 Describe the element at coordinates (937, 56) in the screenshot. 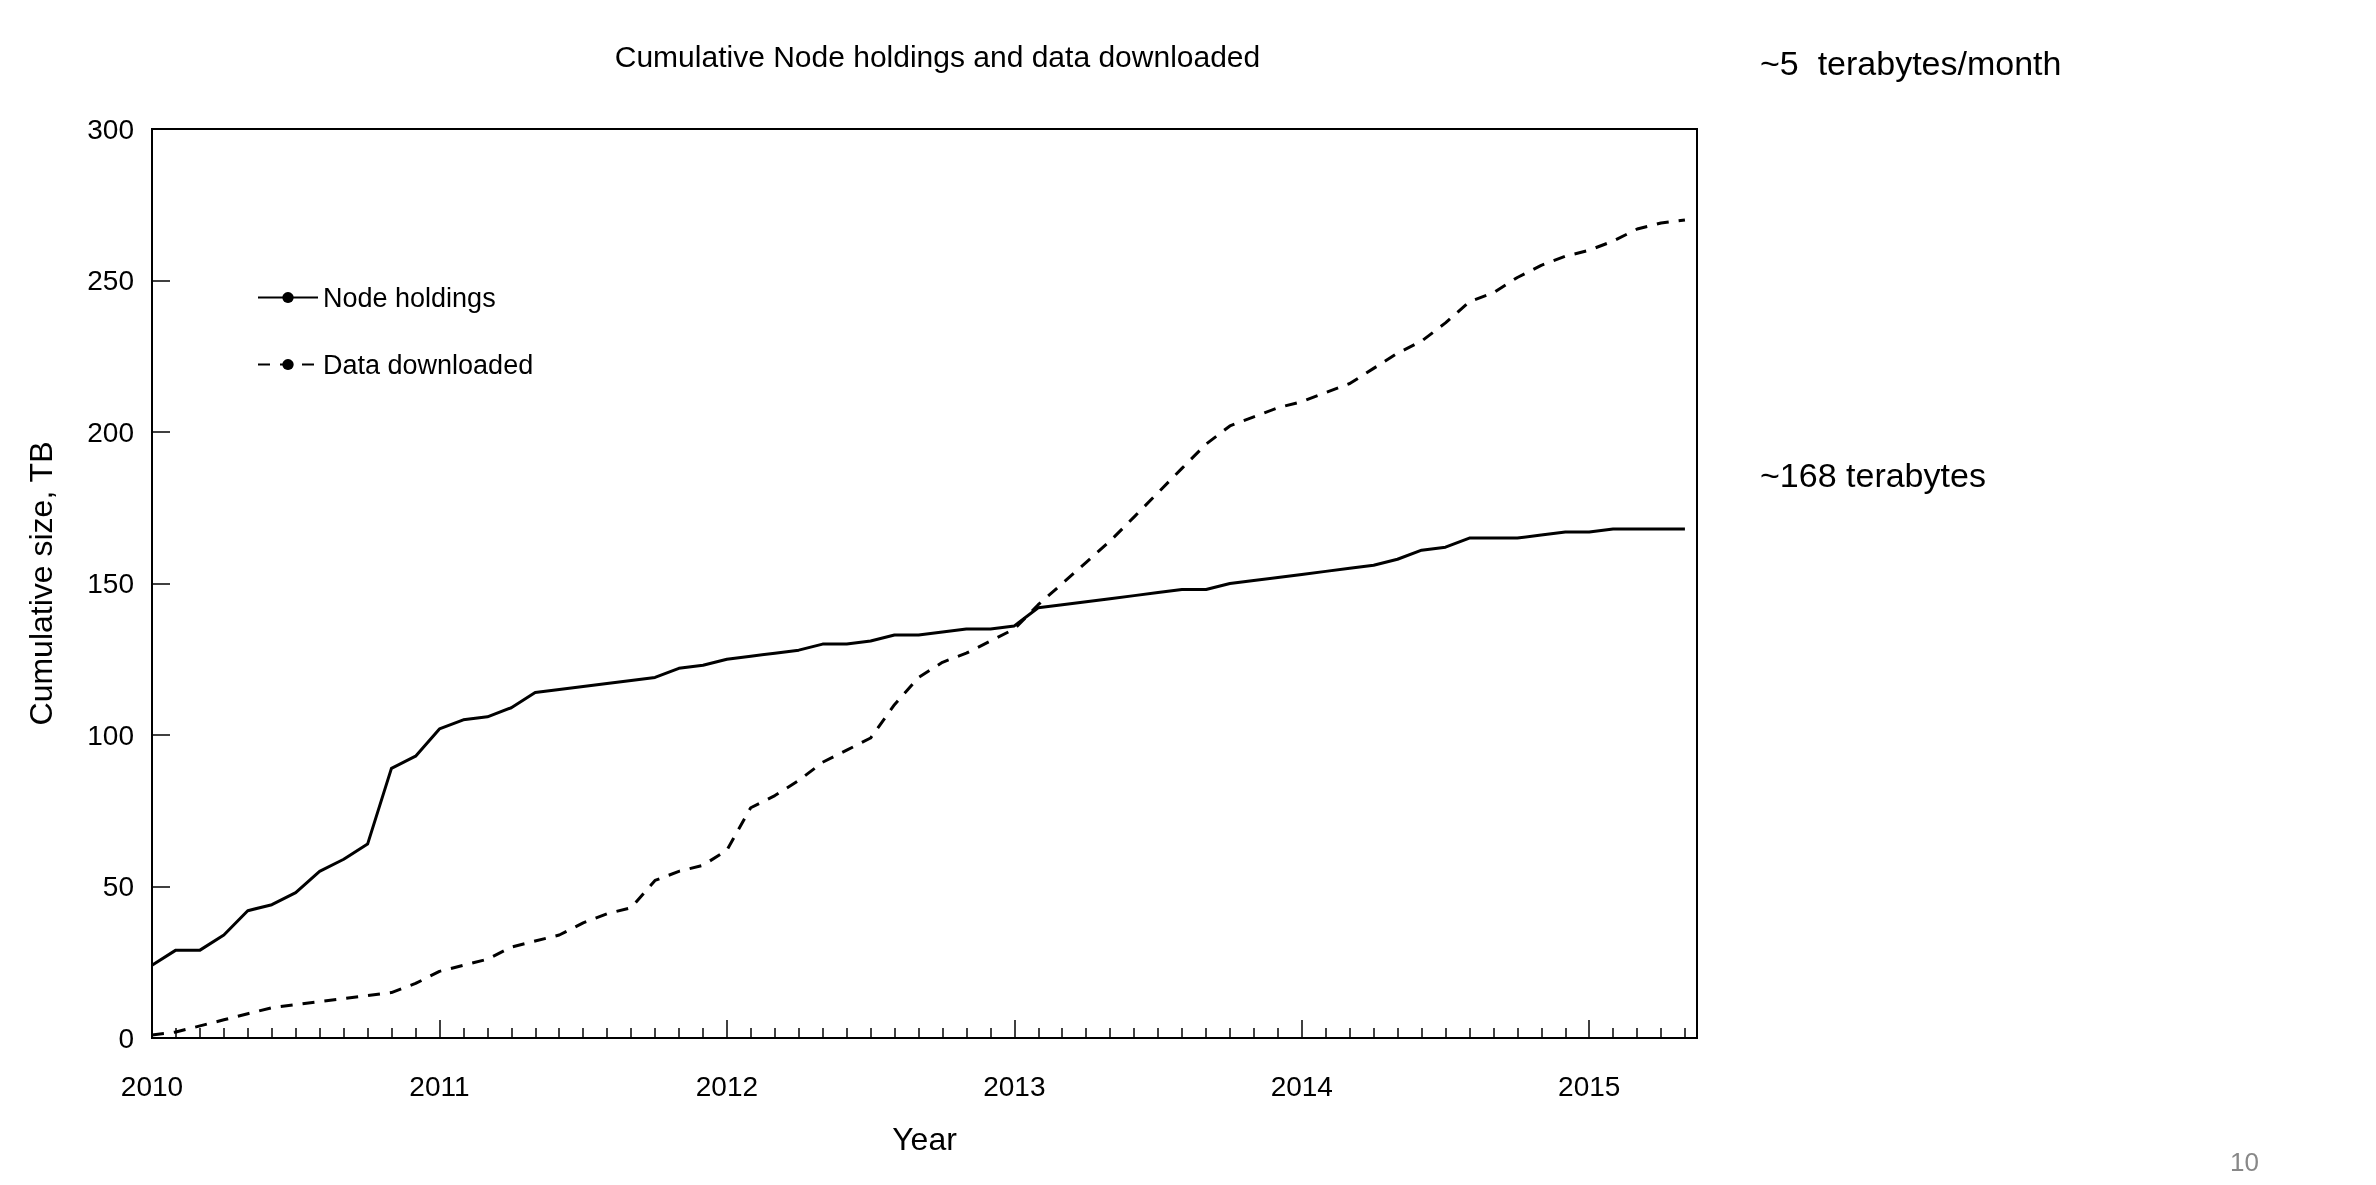

I see `chart-title: Cumulative Node holdings and data downloaded` at that location.